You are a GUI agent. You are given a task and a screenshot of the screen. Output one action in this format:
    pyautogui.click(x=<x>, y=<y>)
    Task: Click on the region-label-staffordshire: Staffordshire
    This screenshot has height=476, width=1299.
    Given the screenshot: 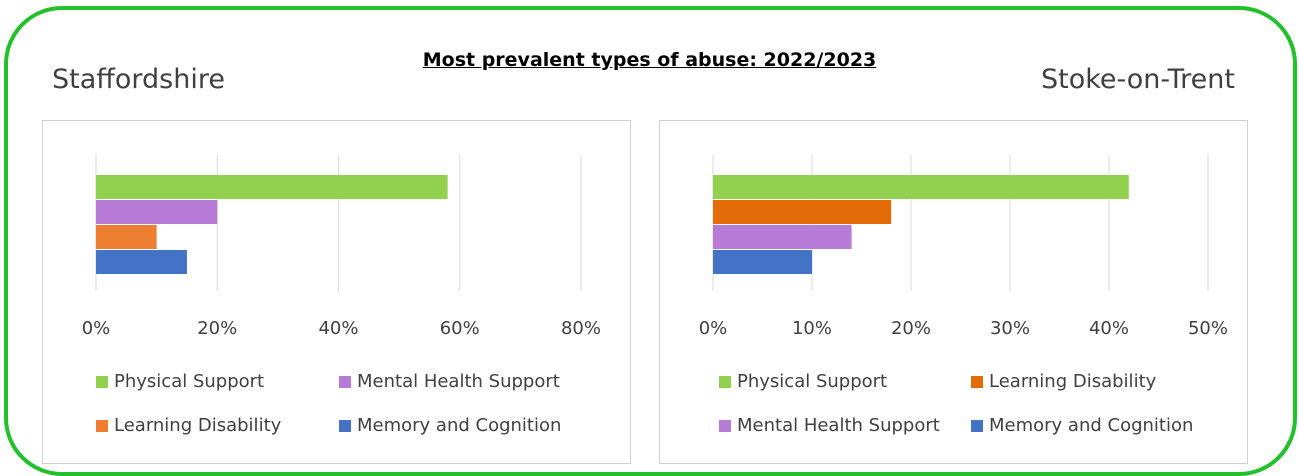 What is the action you would take?
    pyautogui.click(x=138, y=79)
    